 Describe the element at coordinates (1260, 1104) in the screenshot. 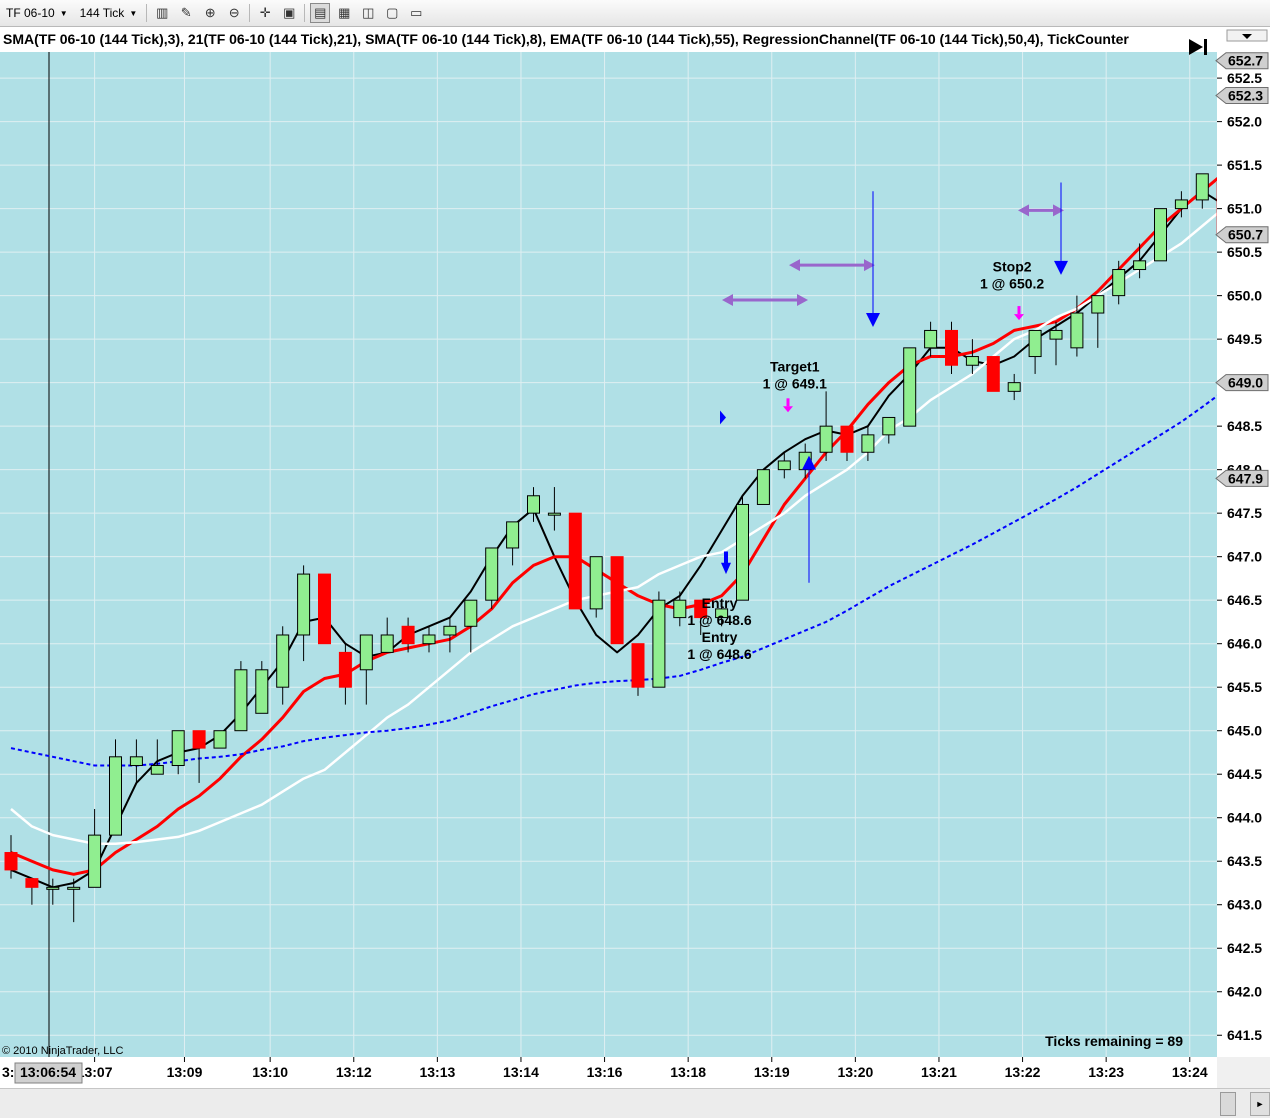

I see `chevron-right-icon: ►` at that location.